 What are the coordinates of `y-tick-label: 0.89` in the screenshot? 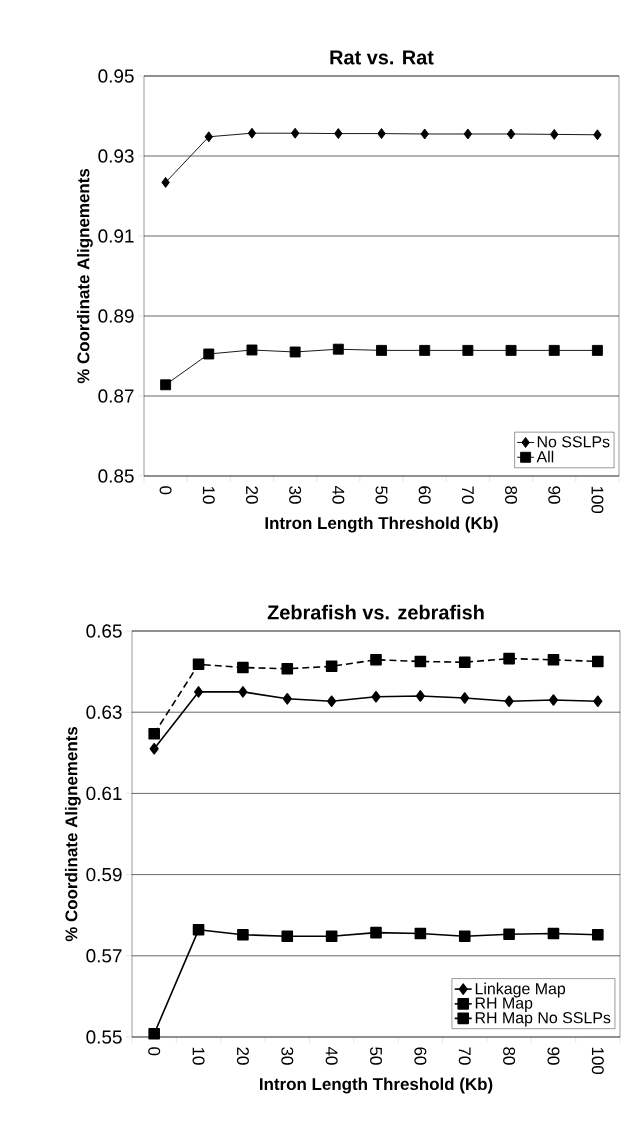 It's located at (116, 316).